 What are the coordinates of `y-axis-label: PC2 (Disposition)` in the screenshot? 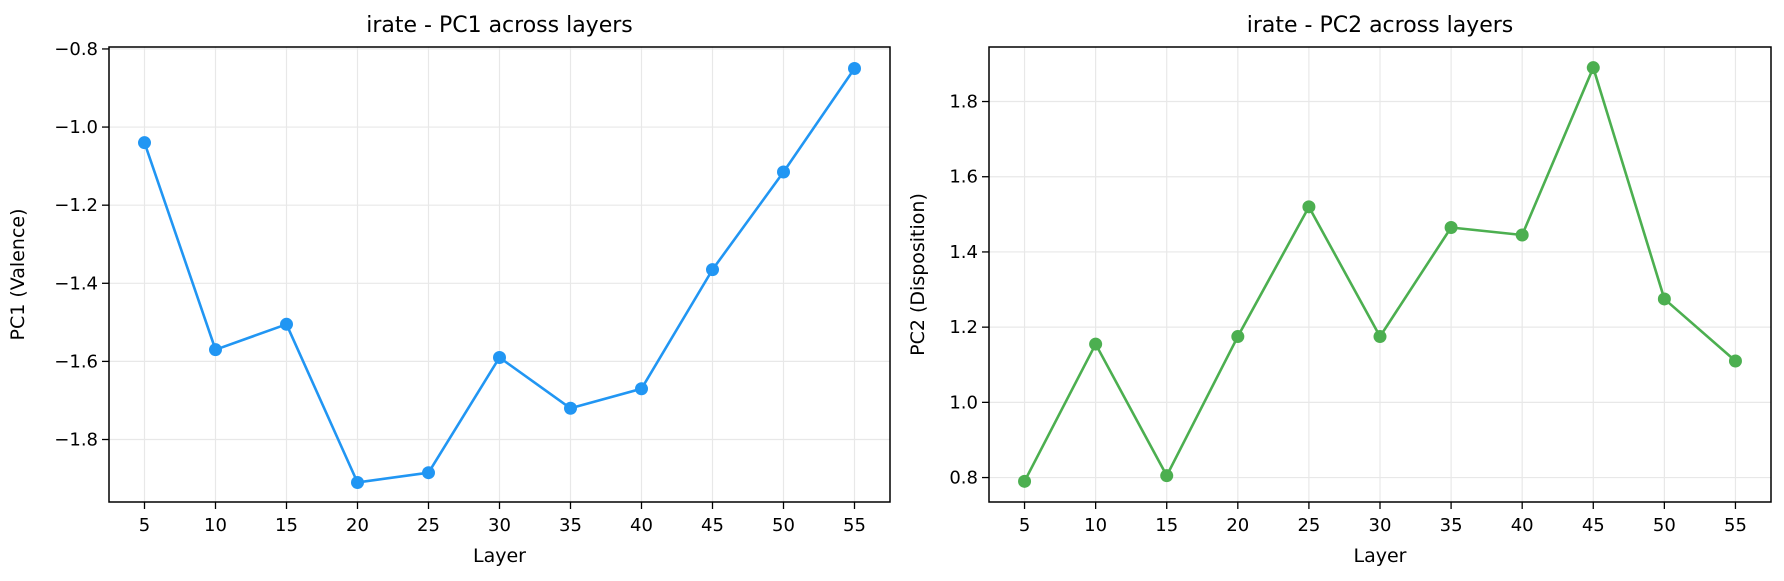 It's located at (918, 274).